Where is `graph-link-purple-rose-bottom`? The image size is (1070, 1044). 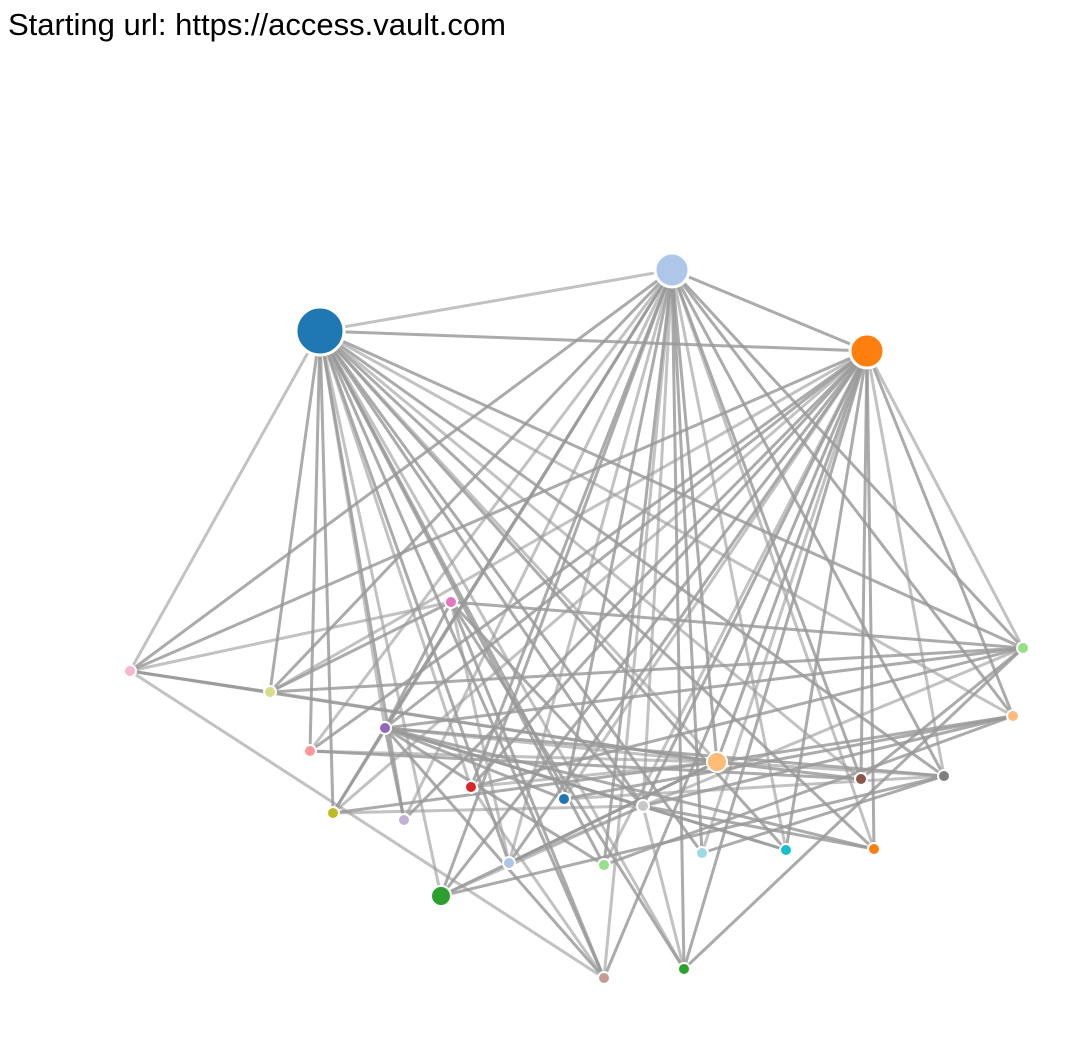 graph-link-purple-rose-bottom is located at coordinates (494, 853).